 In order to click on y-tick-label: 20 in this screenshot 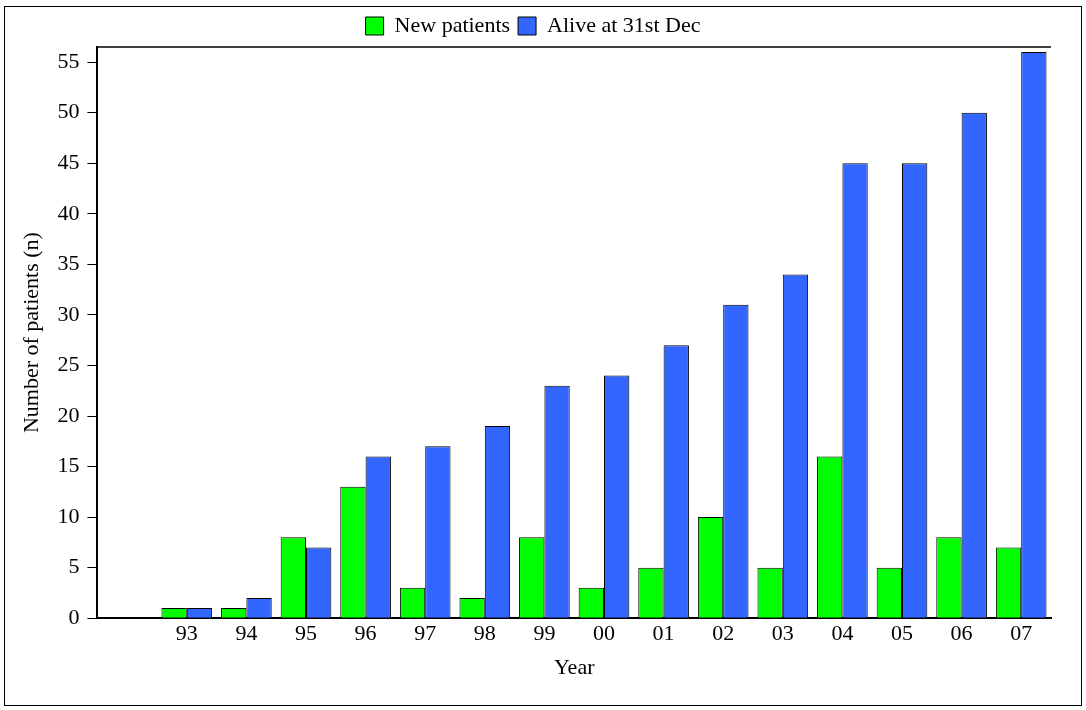, I will do `click(68, 414)`.